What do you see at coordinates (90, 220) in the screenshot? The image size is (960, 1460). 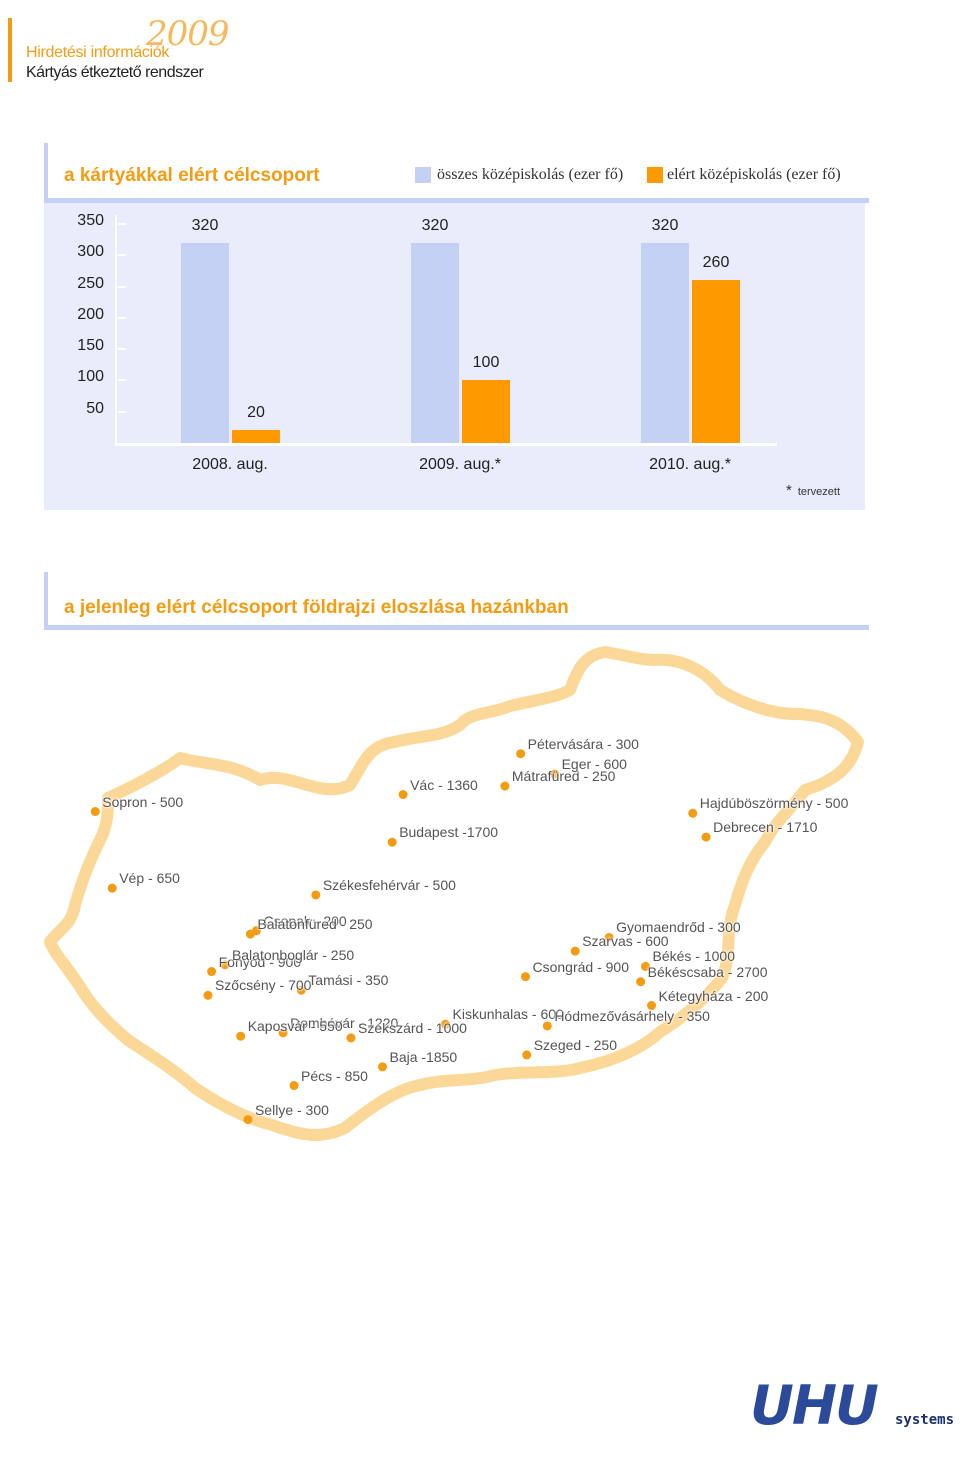 I see `y-tick-label: 350` at bounding box center [90, 220].